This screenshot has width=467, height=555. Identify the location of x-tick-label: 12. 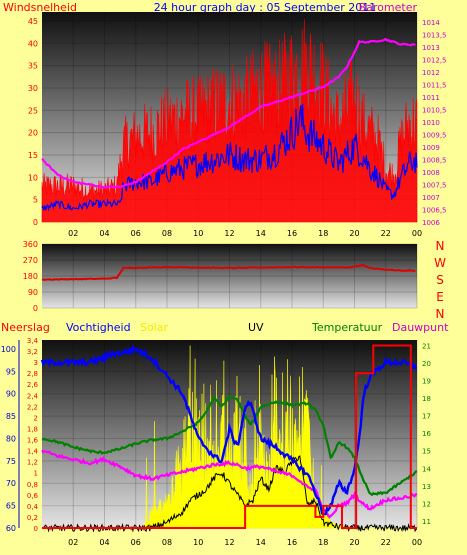
(229, 542).